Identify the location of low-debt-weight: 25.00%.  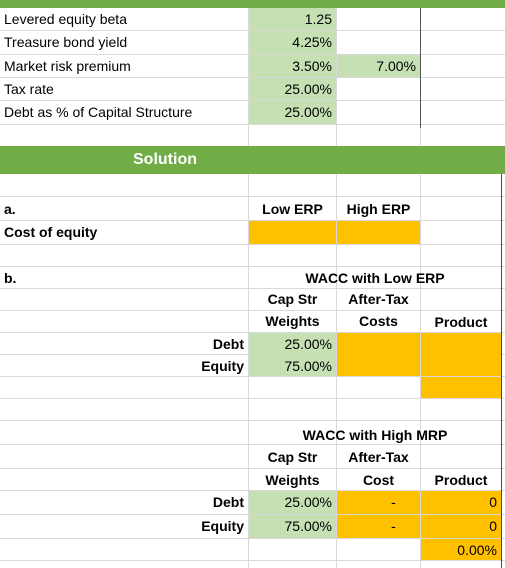
(292, 344).